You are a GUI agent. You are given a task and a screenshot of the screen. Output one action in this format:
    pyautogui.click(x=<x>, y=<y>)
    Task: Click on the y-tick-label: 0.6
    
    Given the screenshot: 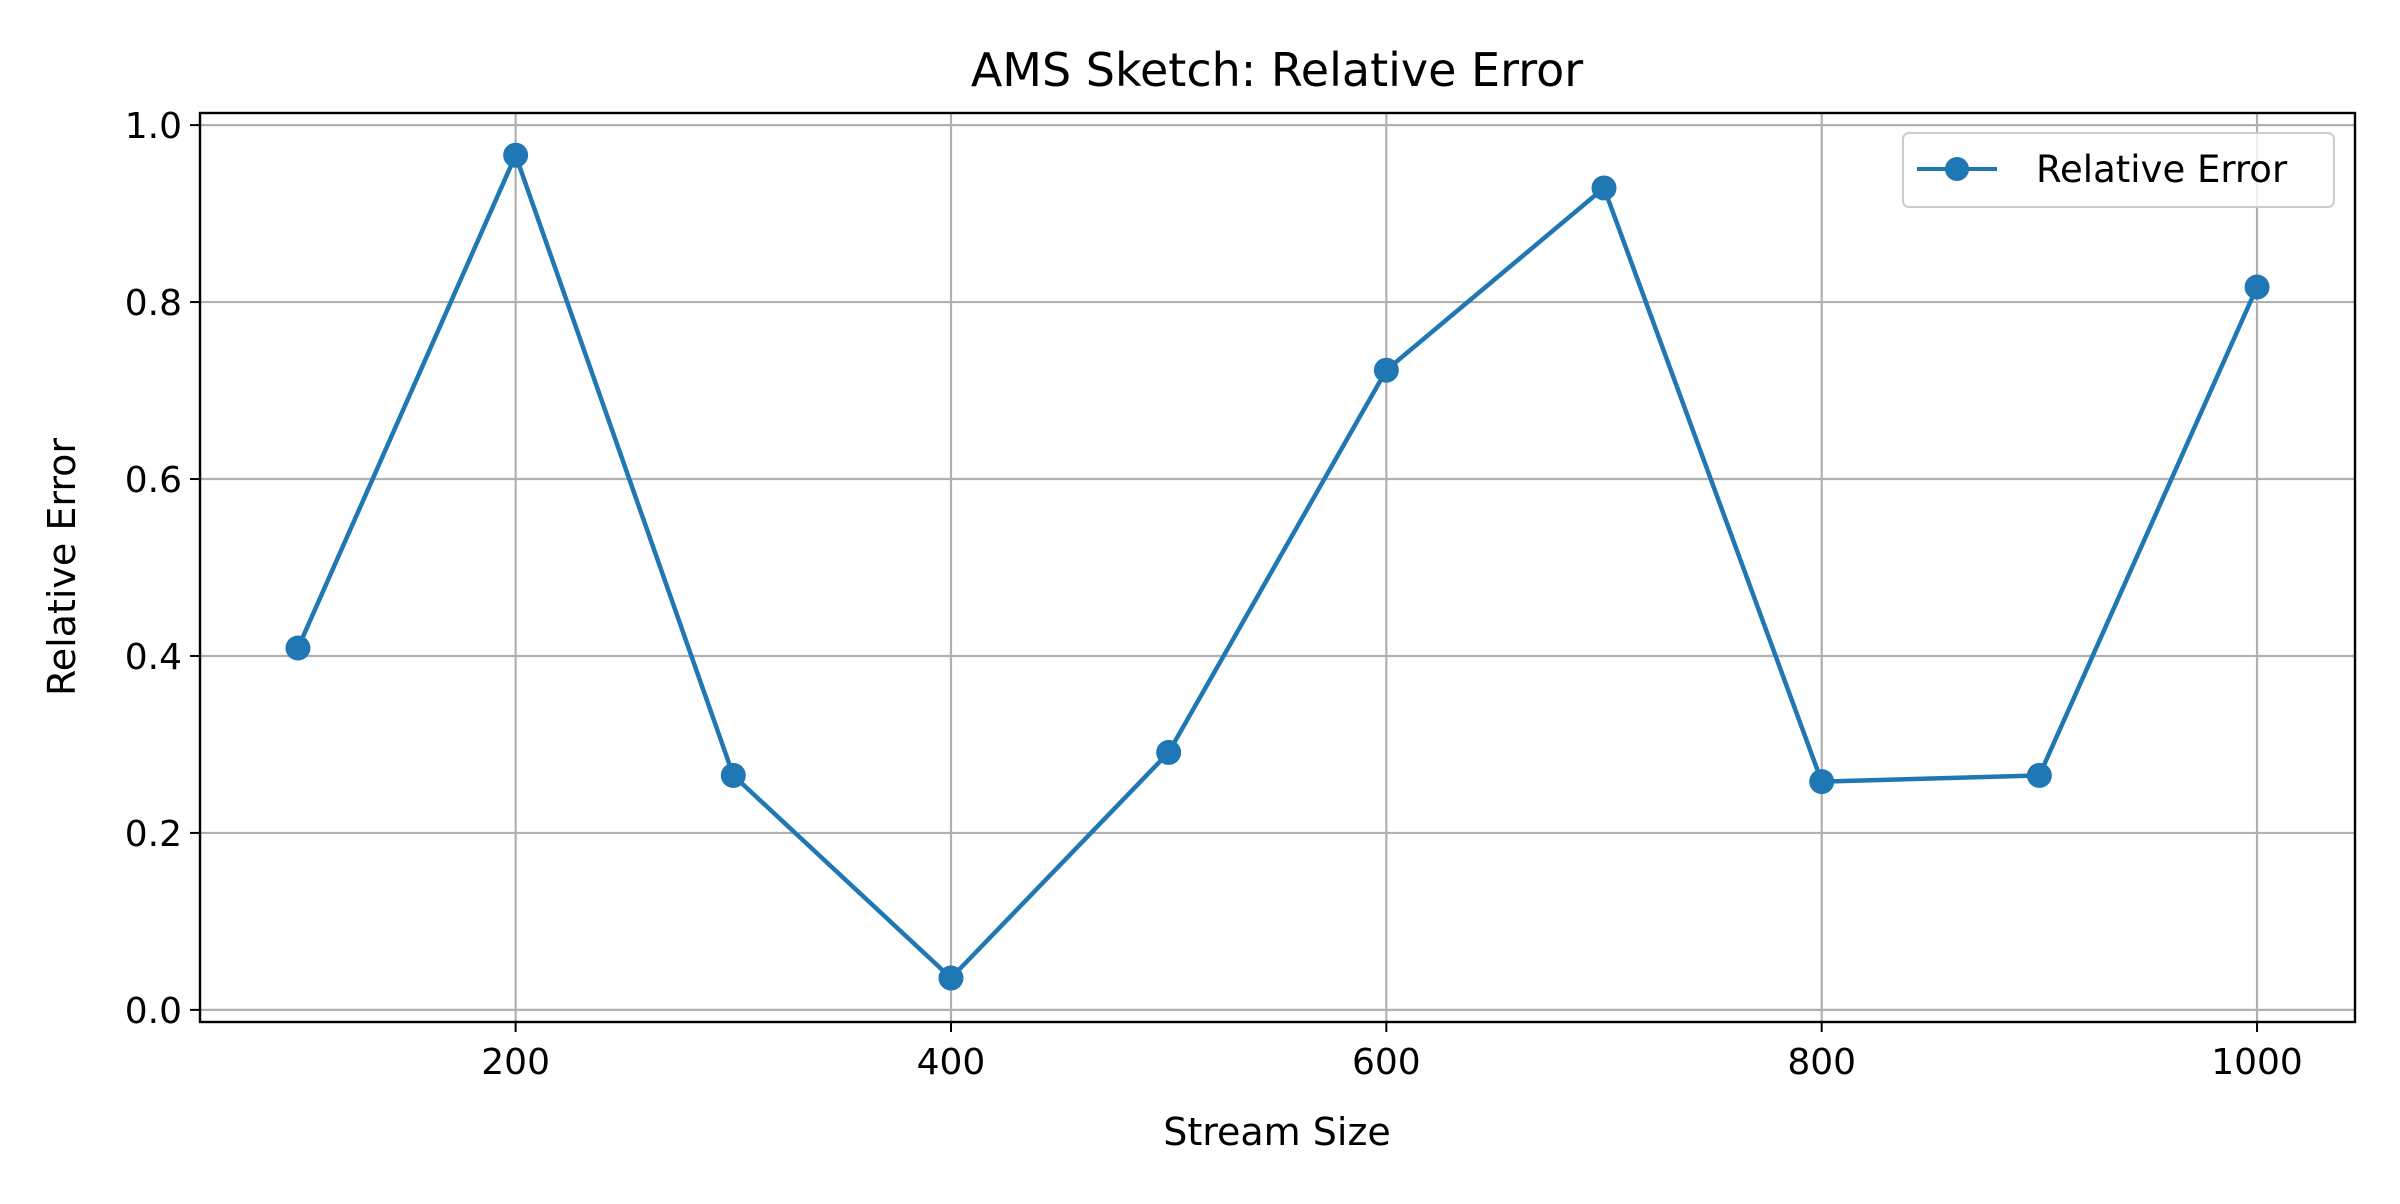 What is the action you would take?
    pyautogui.click(x=153, y=480)
    